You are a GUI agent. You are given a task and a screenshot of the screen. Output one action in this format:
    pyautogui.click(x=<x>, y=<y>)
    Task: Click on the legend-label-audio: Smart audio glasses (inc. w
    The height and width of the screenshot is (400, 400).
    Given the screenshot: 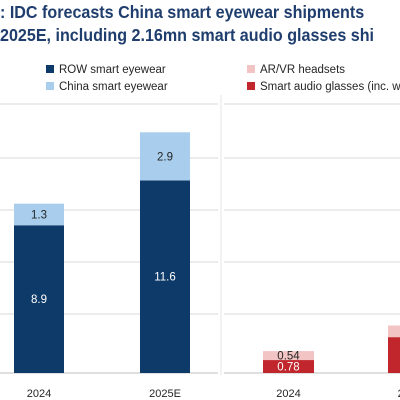 What is the action you would take?
    pyautogui.click(x=330, y=87)
    